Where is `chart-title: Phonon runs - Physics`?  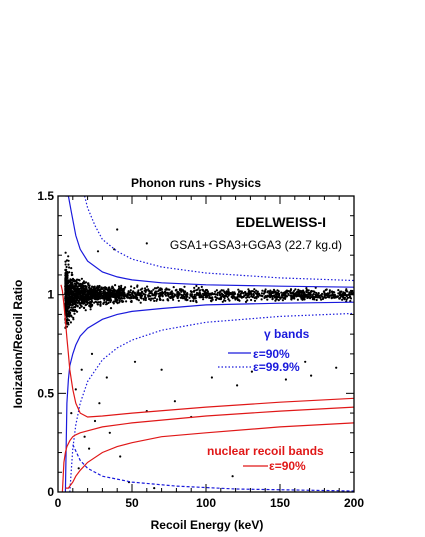
chart-title: Phonon runs - Physics is located at coordinates (196, 183).